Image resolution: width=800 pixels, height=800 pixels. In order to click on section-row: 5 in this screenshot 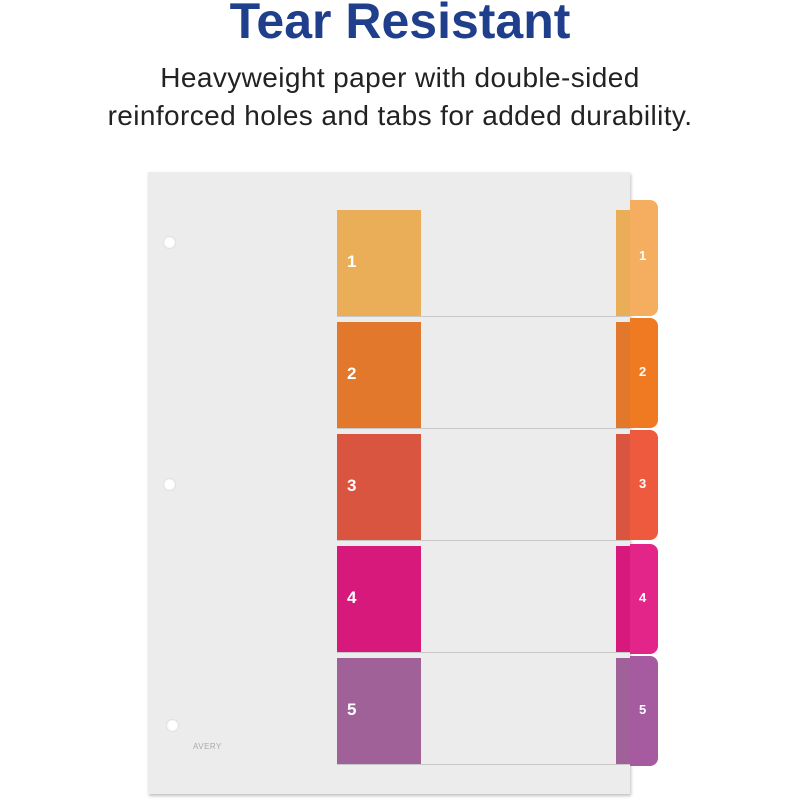, I will do `click(483, 711)`.